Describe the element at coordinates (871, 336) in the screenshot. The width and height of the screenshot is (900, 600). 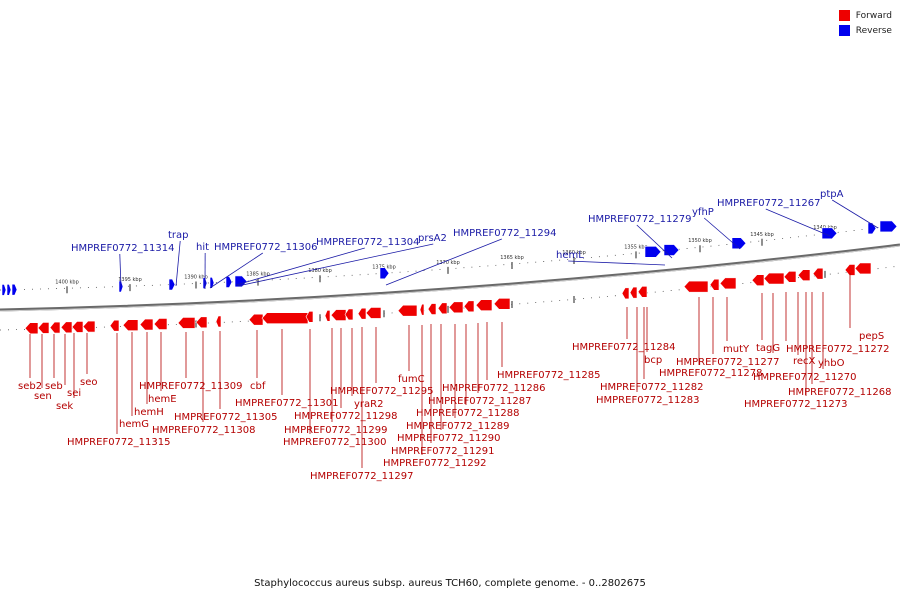
I see `forward-label-peps: pepS` at that location.